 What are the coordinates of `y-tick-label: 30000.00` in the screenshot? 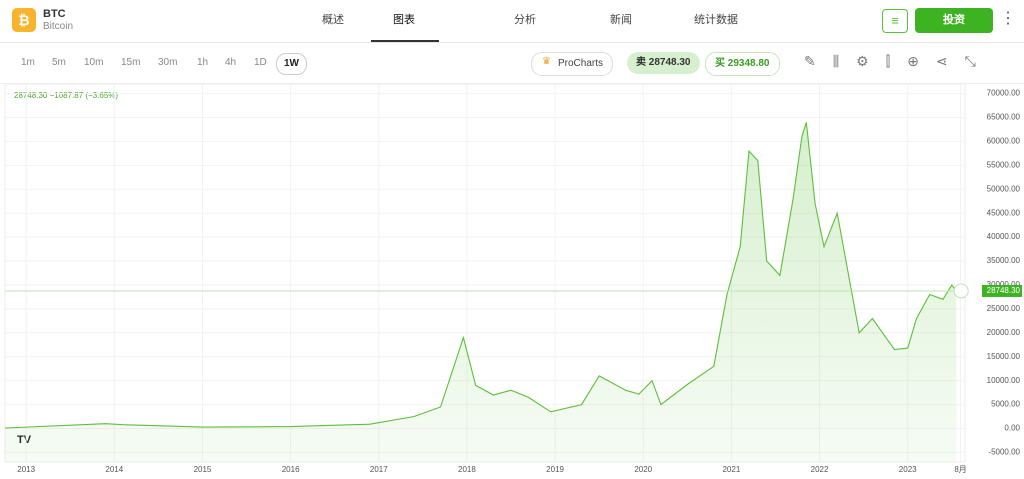 It's located at (1004, 284).